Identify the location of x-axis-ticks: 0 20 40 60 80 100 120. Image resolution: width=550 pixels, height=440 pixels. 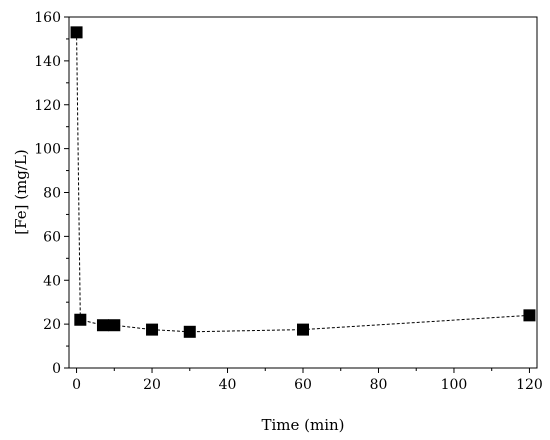
(307, 380).